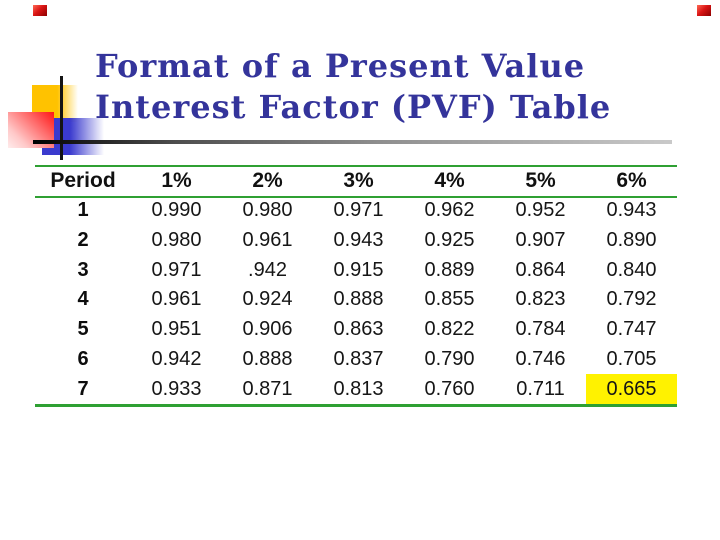 This screenshot has height=540, width=720. I want to click on table-cell: 0.837, so click(358, 358).